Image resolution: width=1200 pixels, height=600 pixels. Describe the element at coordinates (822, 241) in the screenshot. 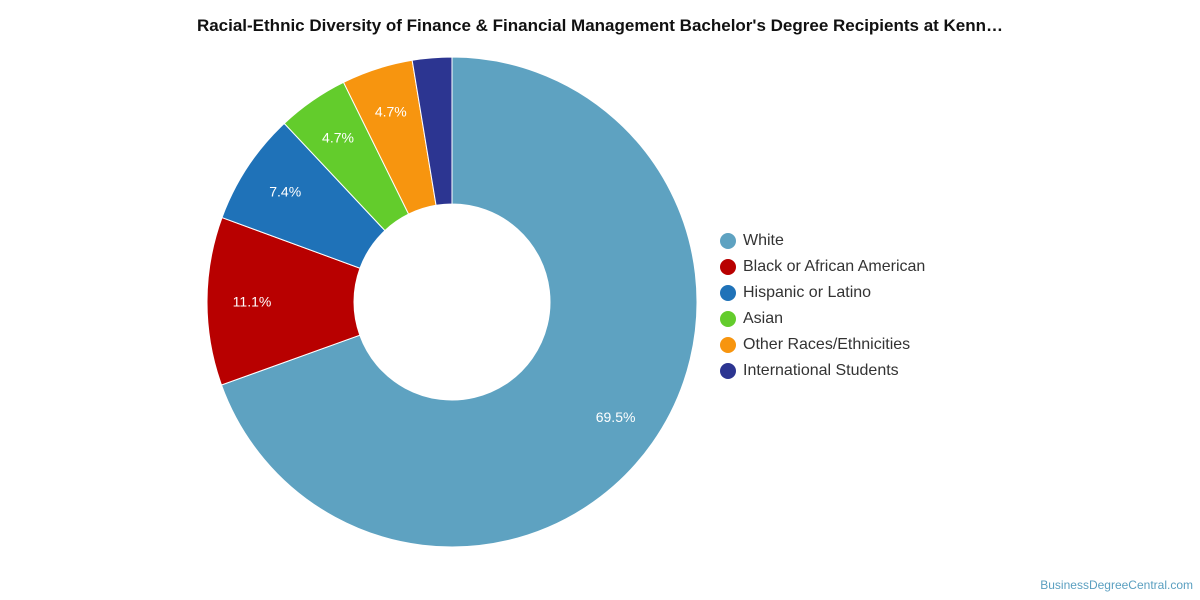

I see `legend-item-white: White` at that location.